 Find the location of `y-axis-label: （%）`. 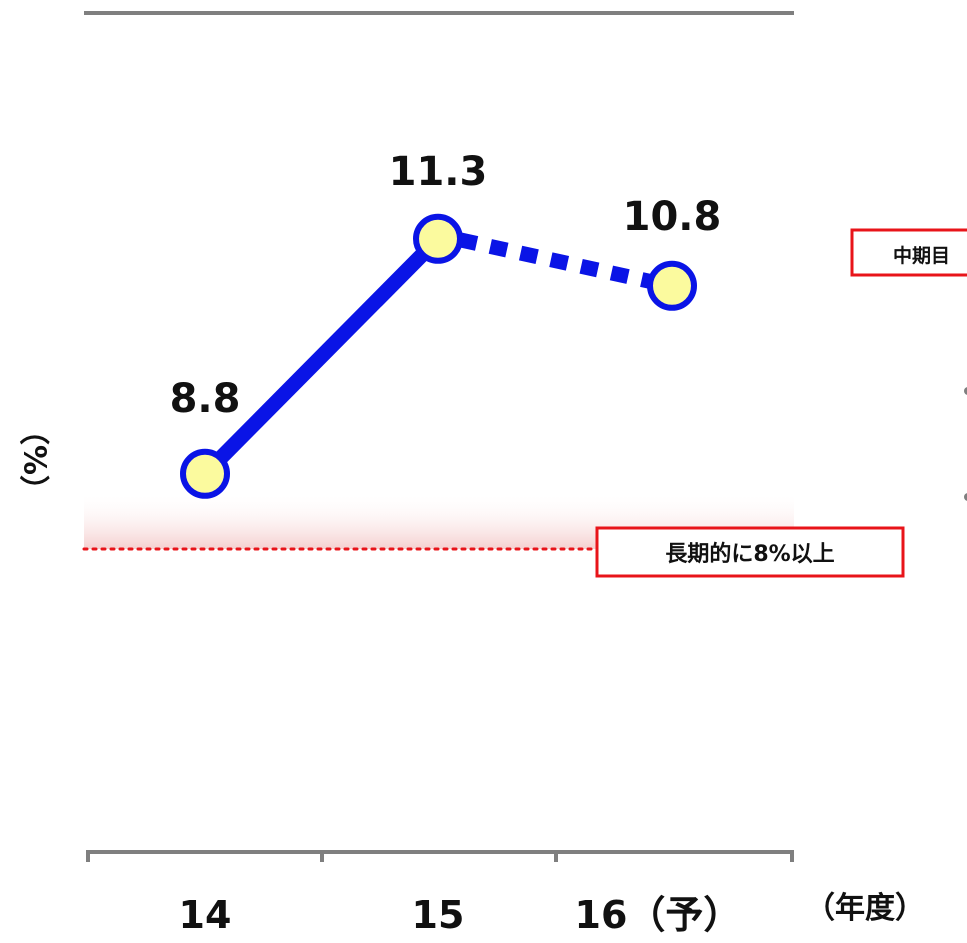

y-axis-label: （%） is located at coordinates (37, 460).